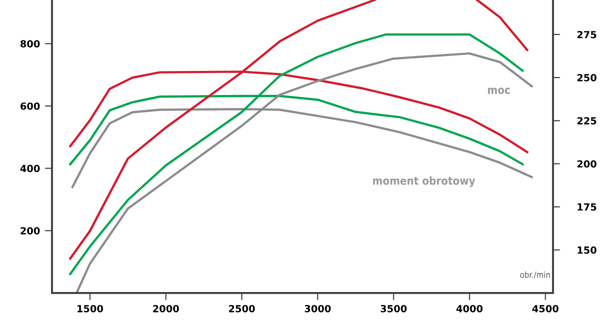 This screenshot has width=600, height=330. What do you see at coordinates (91, 308) in the screenshot?
I see `x-tick-label: 1500` at bounding box center [91, 308].